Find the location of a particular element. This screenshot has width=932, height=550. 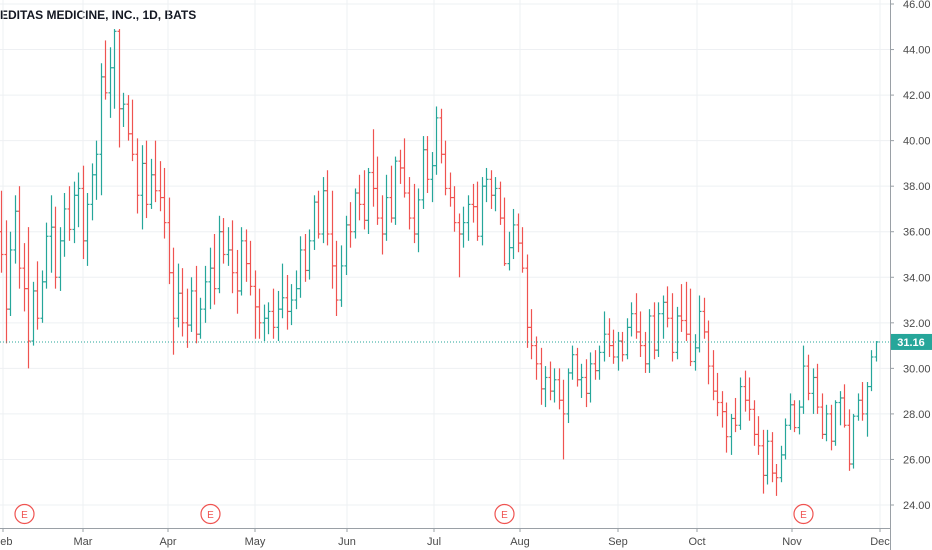

y-tick-label: 36.00 is located at coordinates (917, 233).